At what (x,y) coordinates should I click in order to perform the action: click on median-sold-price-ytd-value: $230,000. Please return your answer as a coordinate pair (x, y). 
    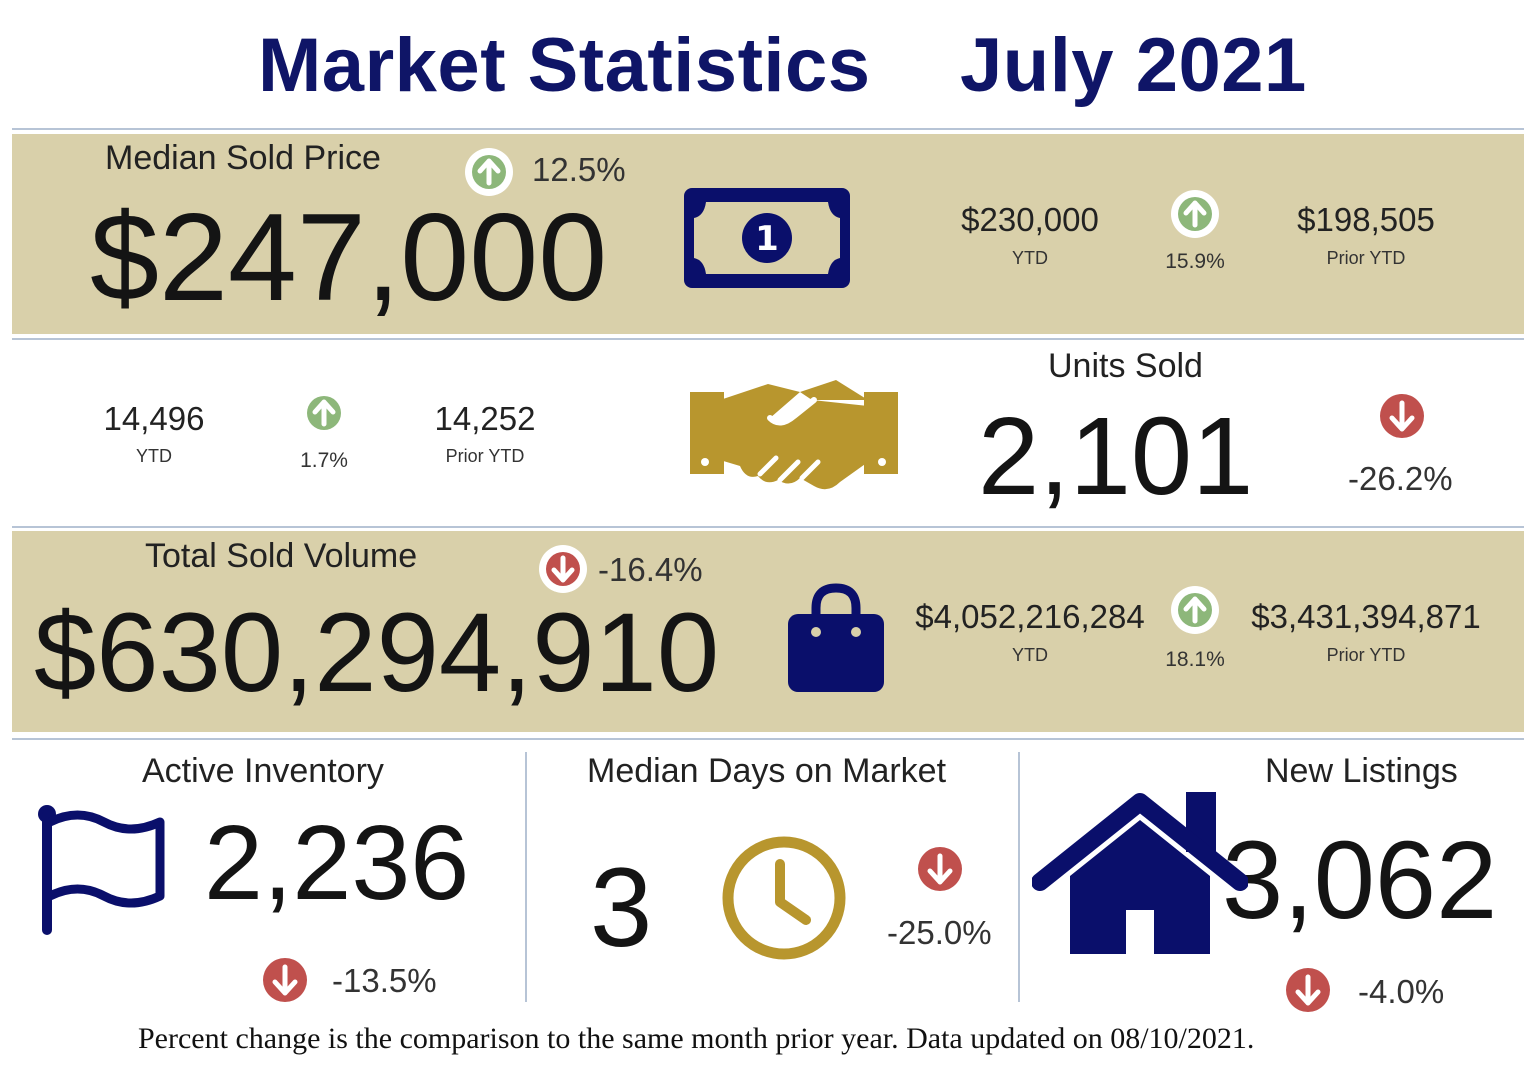
    Looking at the image, I should click on (1030, 219).